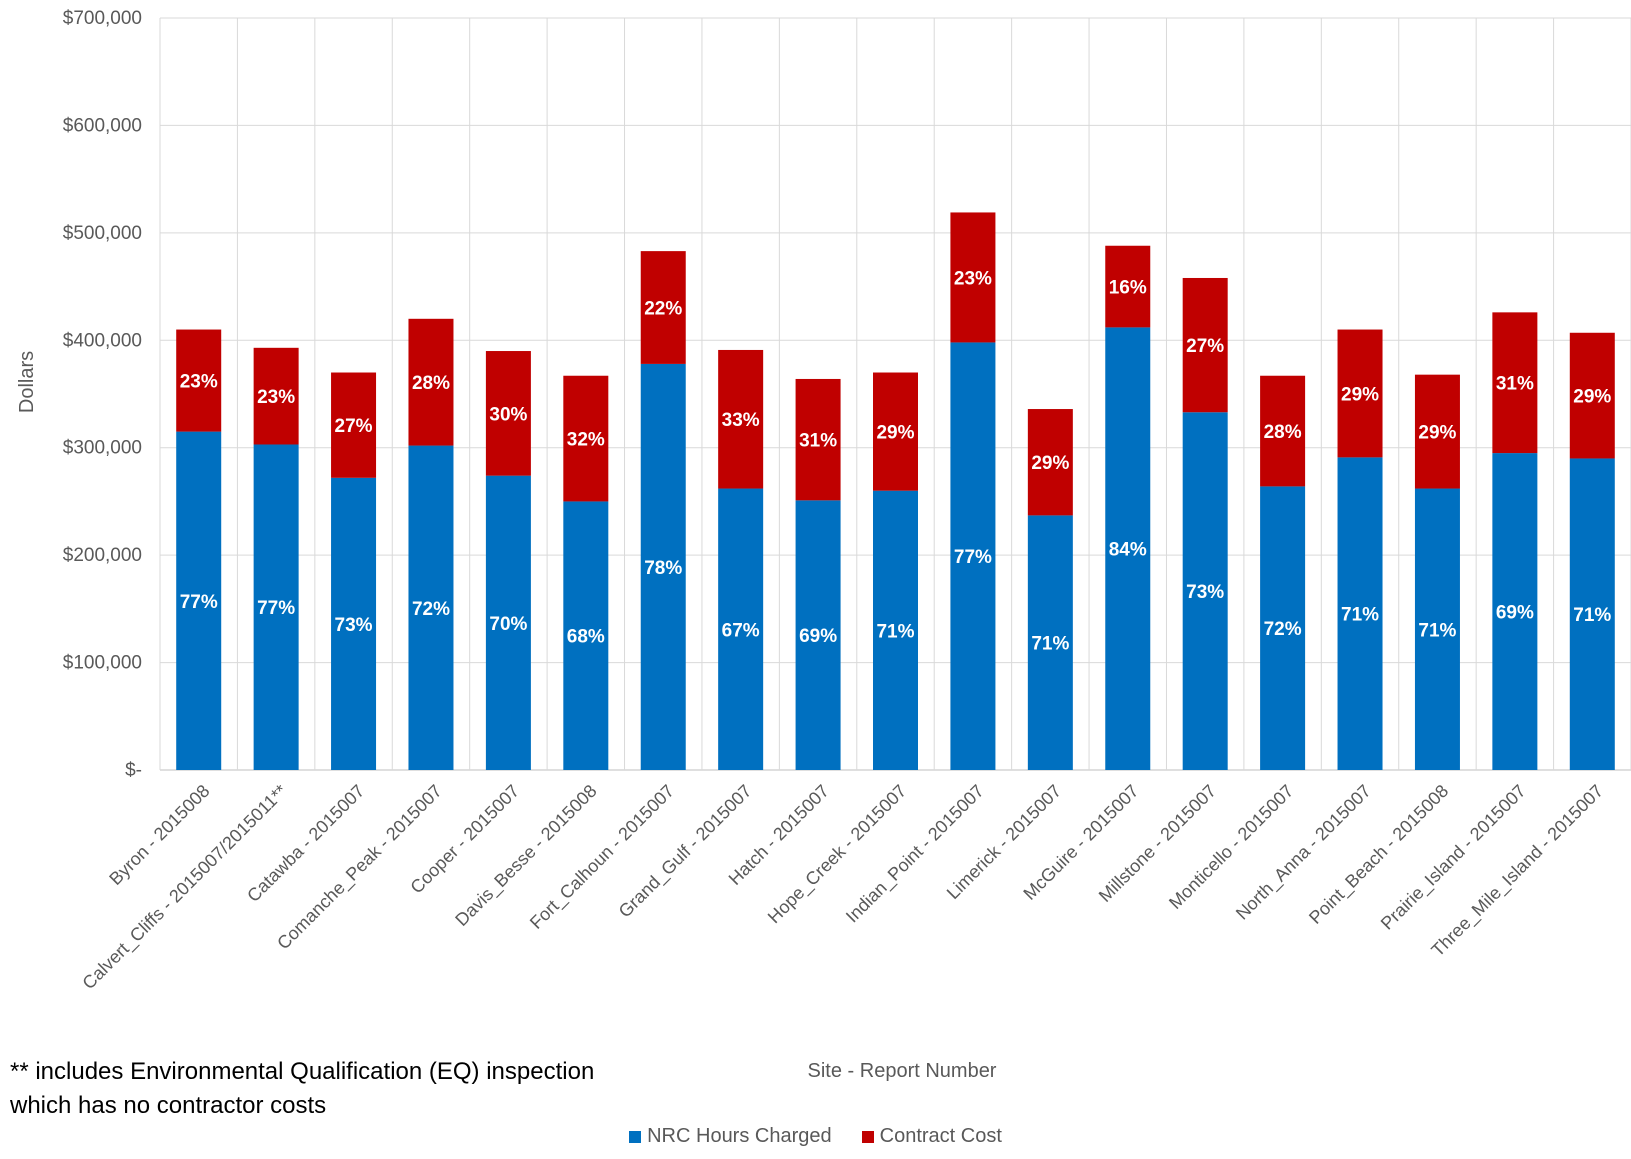 The image size is (1631, 1159). I want to click on y-tick-label: $100,000, so click(102, 663).